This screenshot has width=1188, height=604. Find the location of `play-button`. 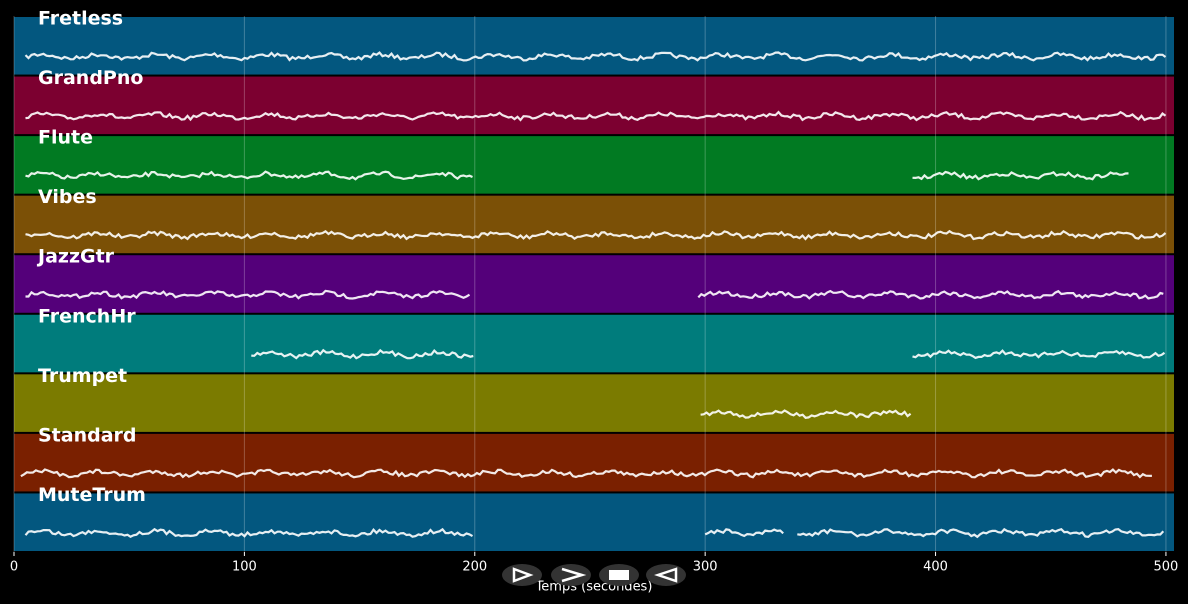

play-button is located at coordinates (522, 575).